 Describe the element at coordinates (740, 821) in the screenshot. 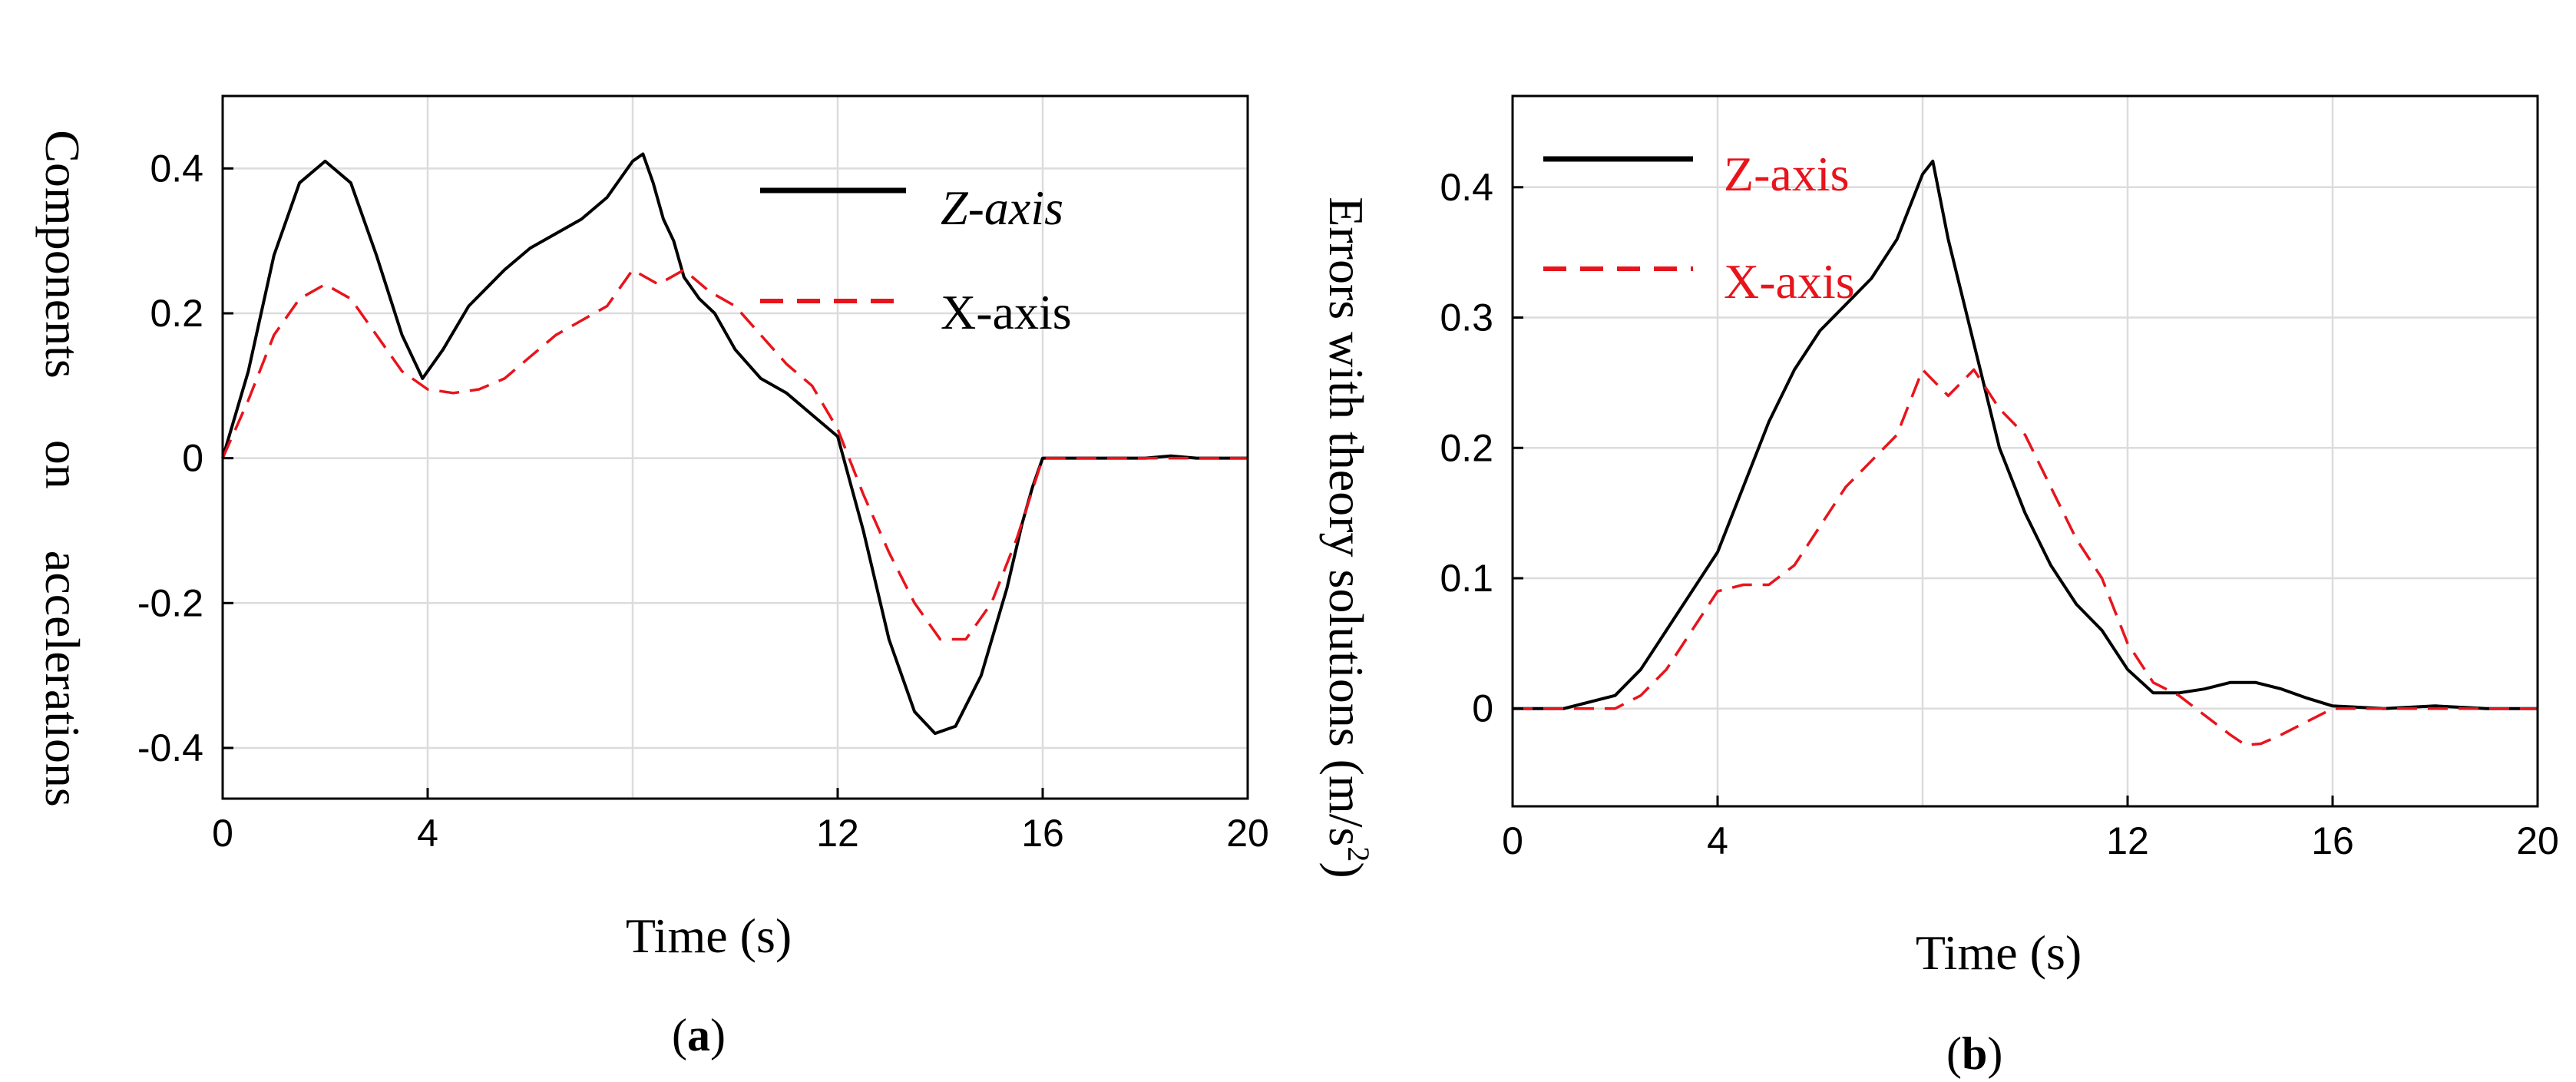

I see `panel-a-x-ticks: 0 4 12 16 20` at that location.